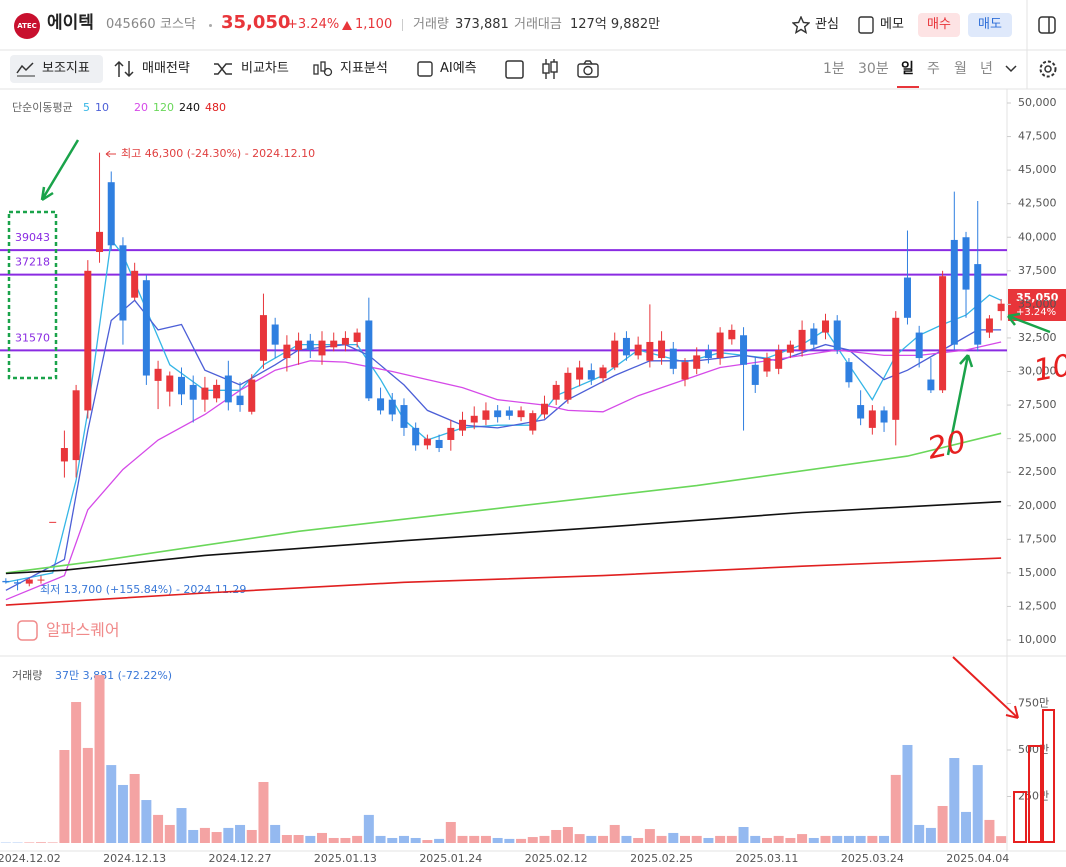 This screenshot has height=867, width=1066. What do you see at coordinates (83, 630) in the screenshot?
I see `watermark: 알파스퀘어` at bounding box center [83, 630].